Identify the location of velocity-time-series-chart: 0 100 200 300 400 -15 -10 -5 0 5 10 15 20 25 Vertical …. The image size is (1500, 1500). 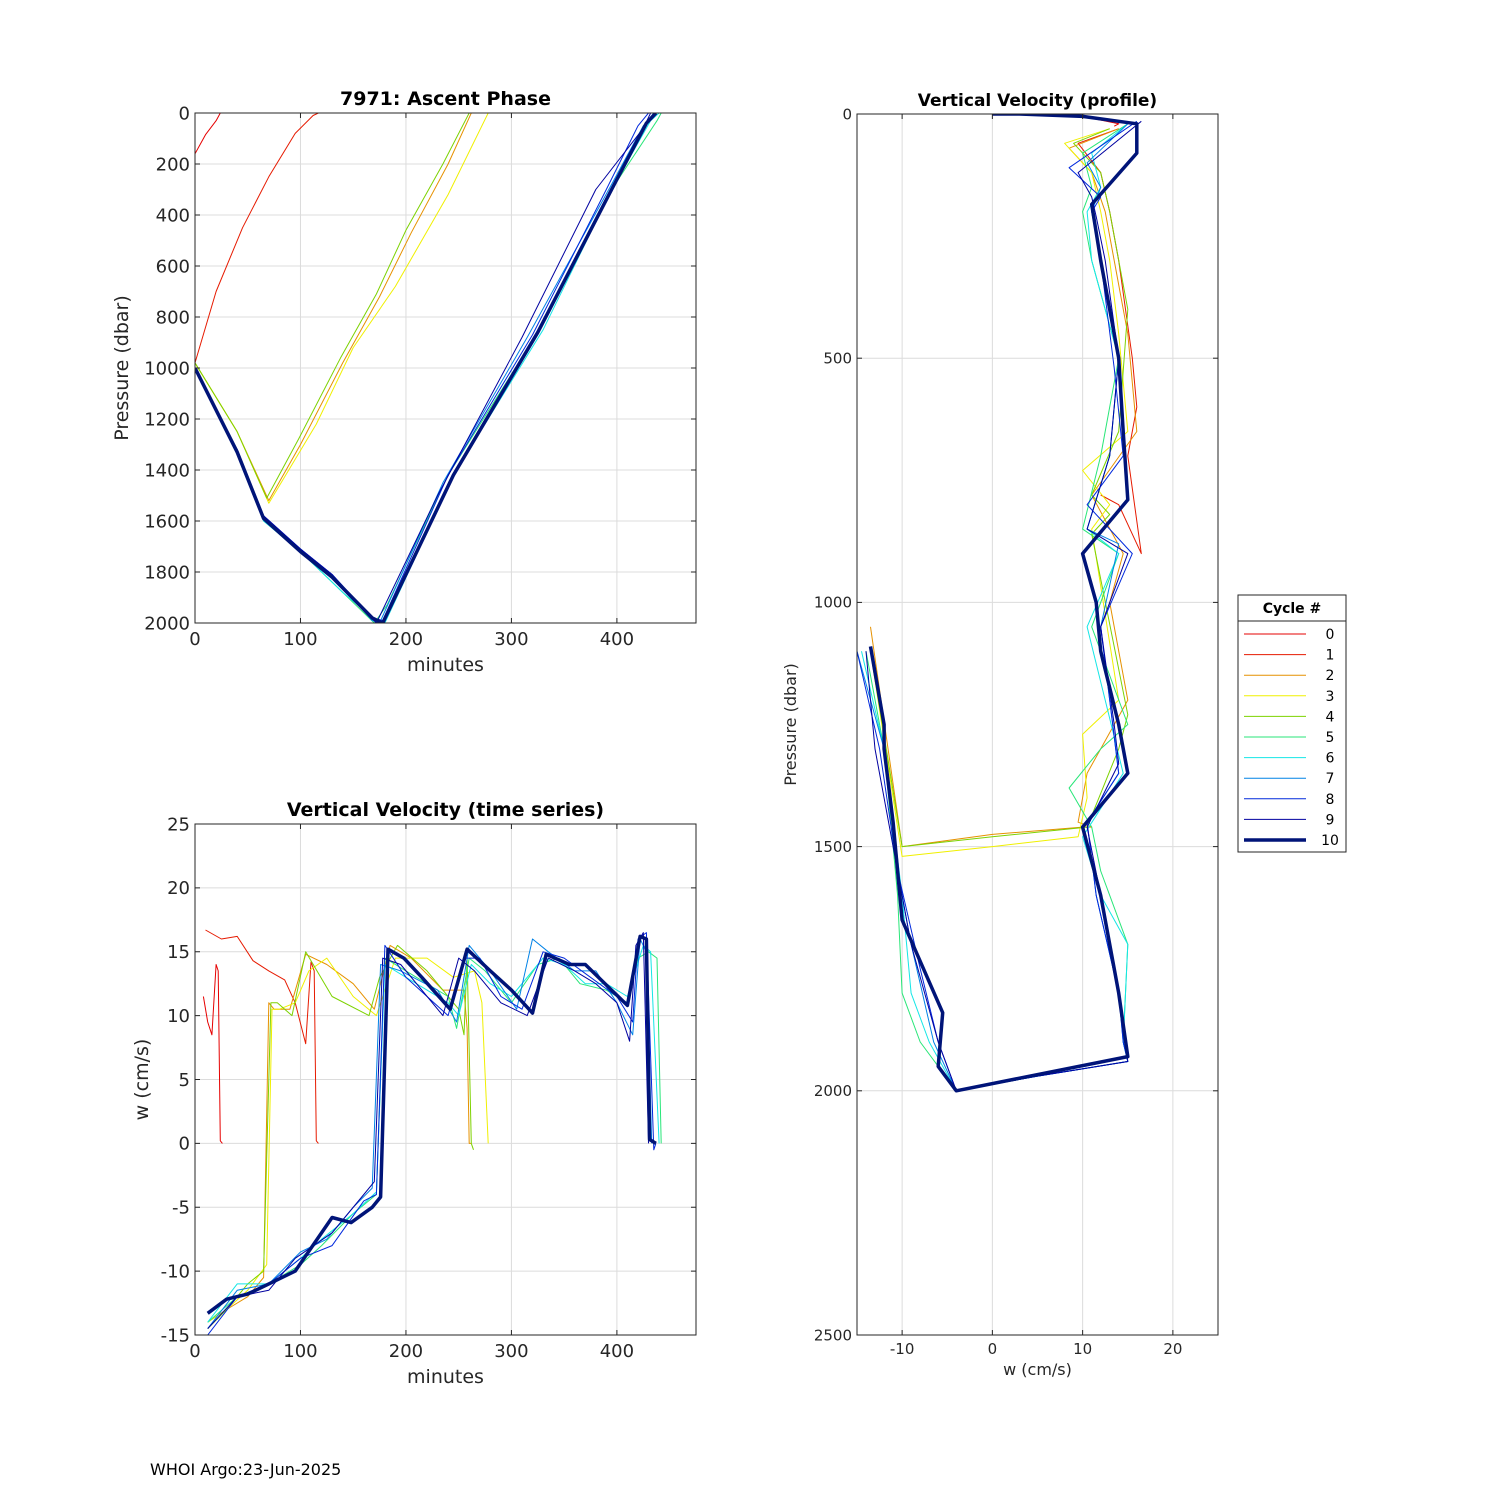
(414, 1093).